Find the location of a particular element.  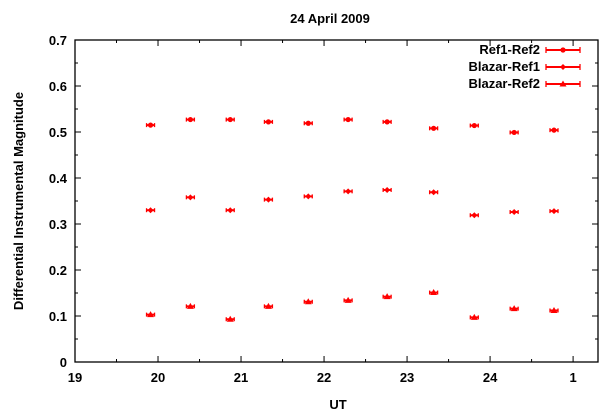

legend: Ref1-Ref2 Blazar-Ref1 Blazar-Ref2 is located at coordinates (524, 66).